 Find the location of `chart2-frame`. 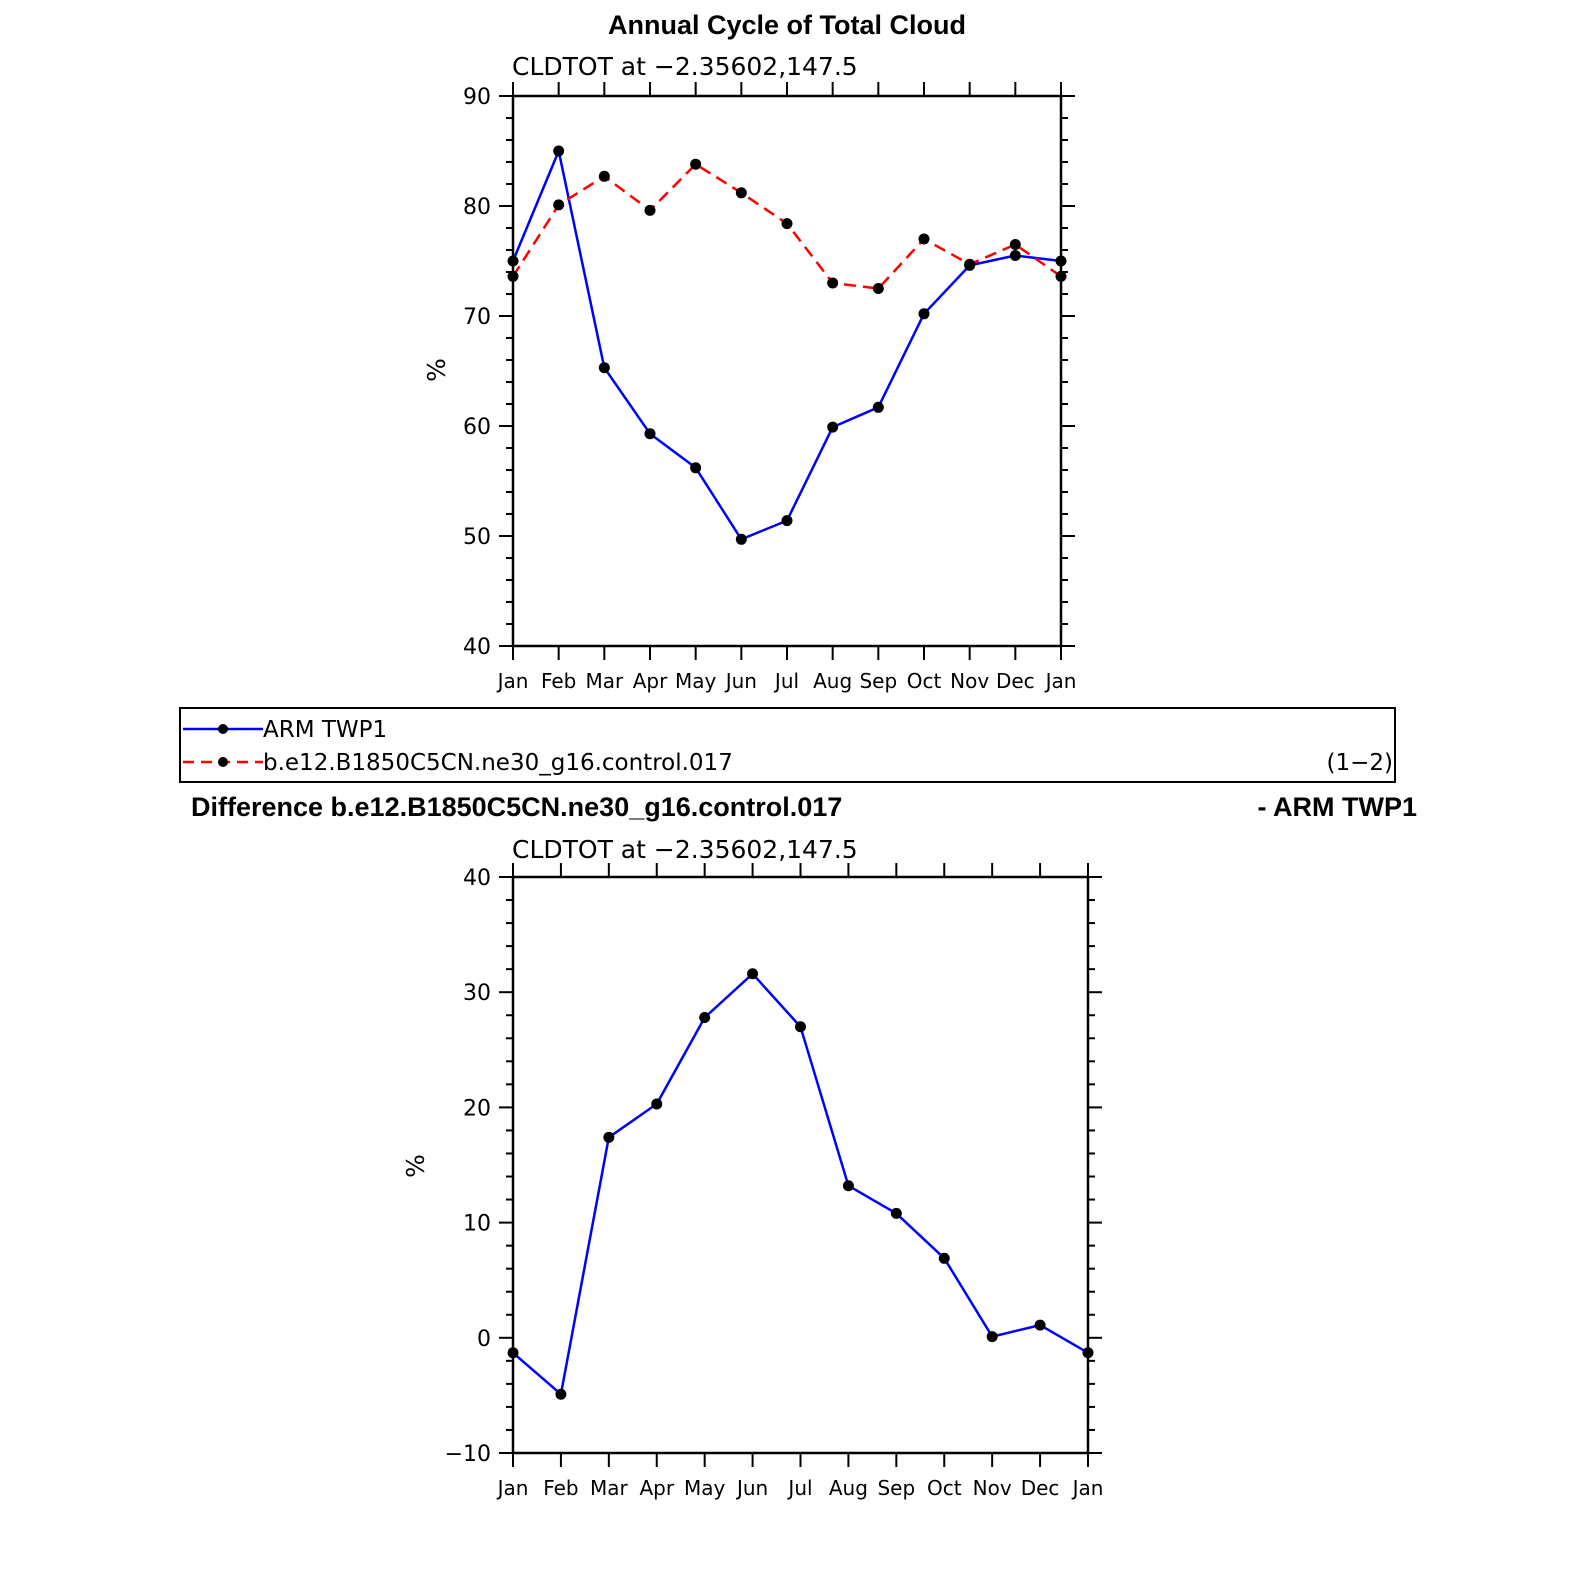

chart2-frame is located at coordinates (800, 1165).